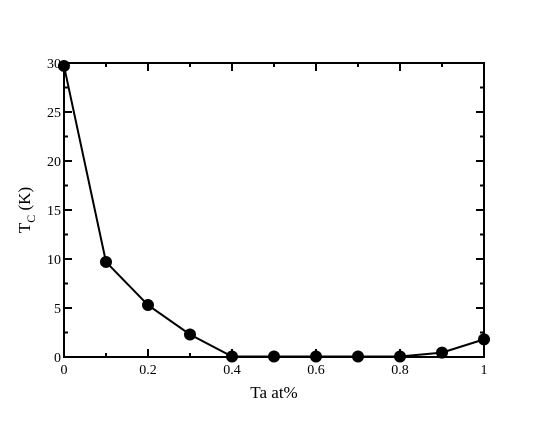 Image resolution: width=545 pixels, height=421 pixels. What do you see at coordinates (54, 162) in the screenshot?
I see `y-tick-label: 20` at bounding box center [54, 162].